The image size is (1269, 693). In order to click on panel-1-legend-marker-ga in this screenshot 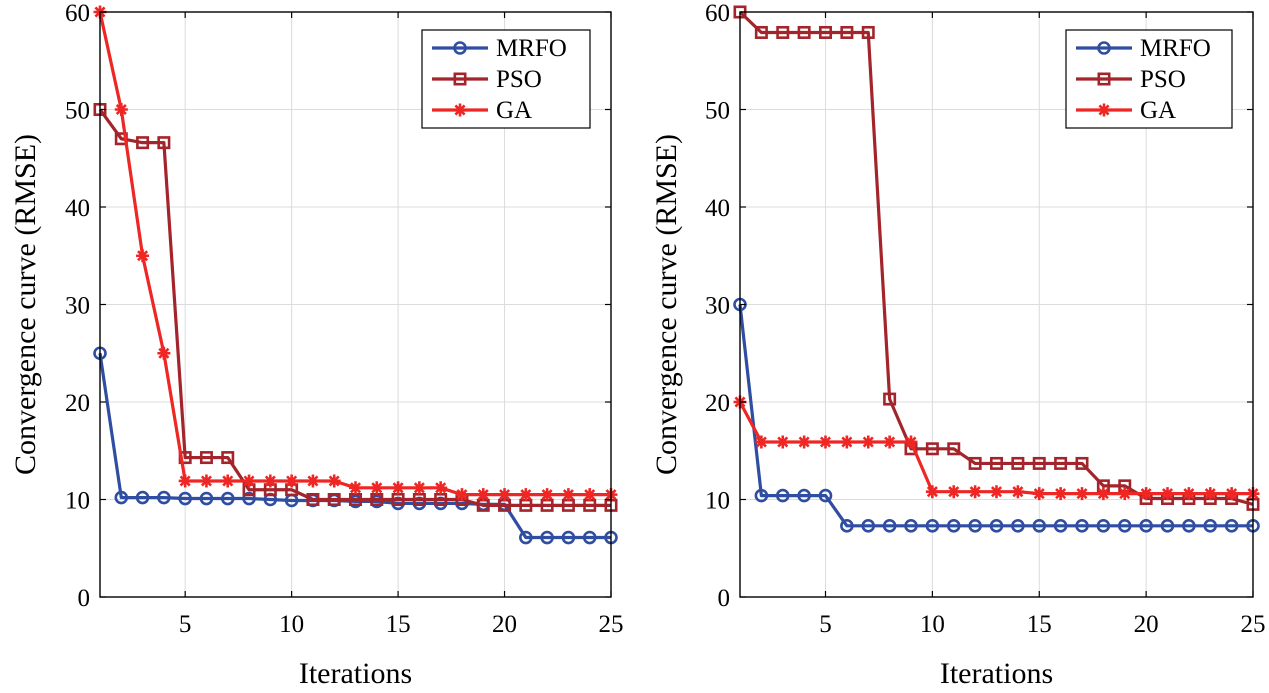, I will do `click(460, 110)`.